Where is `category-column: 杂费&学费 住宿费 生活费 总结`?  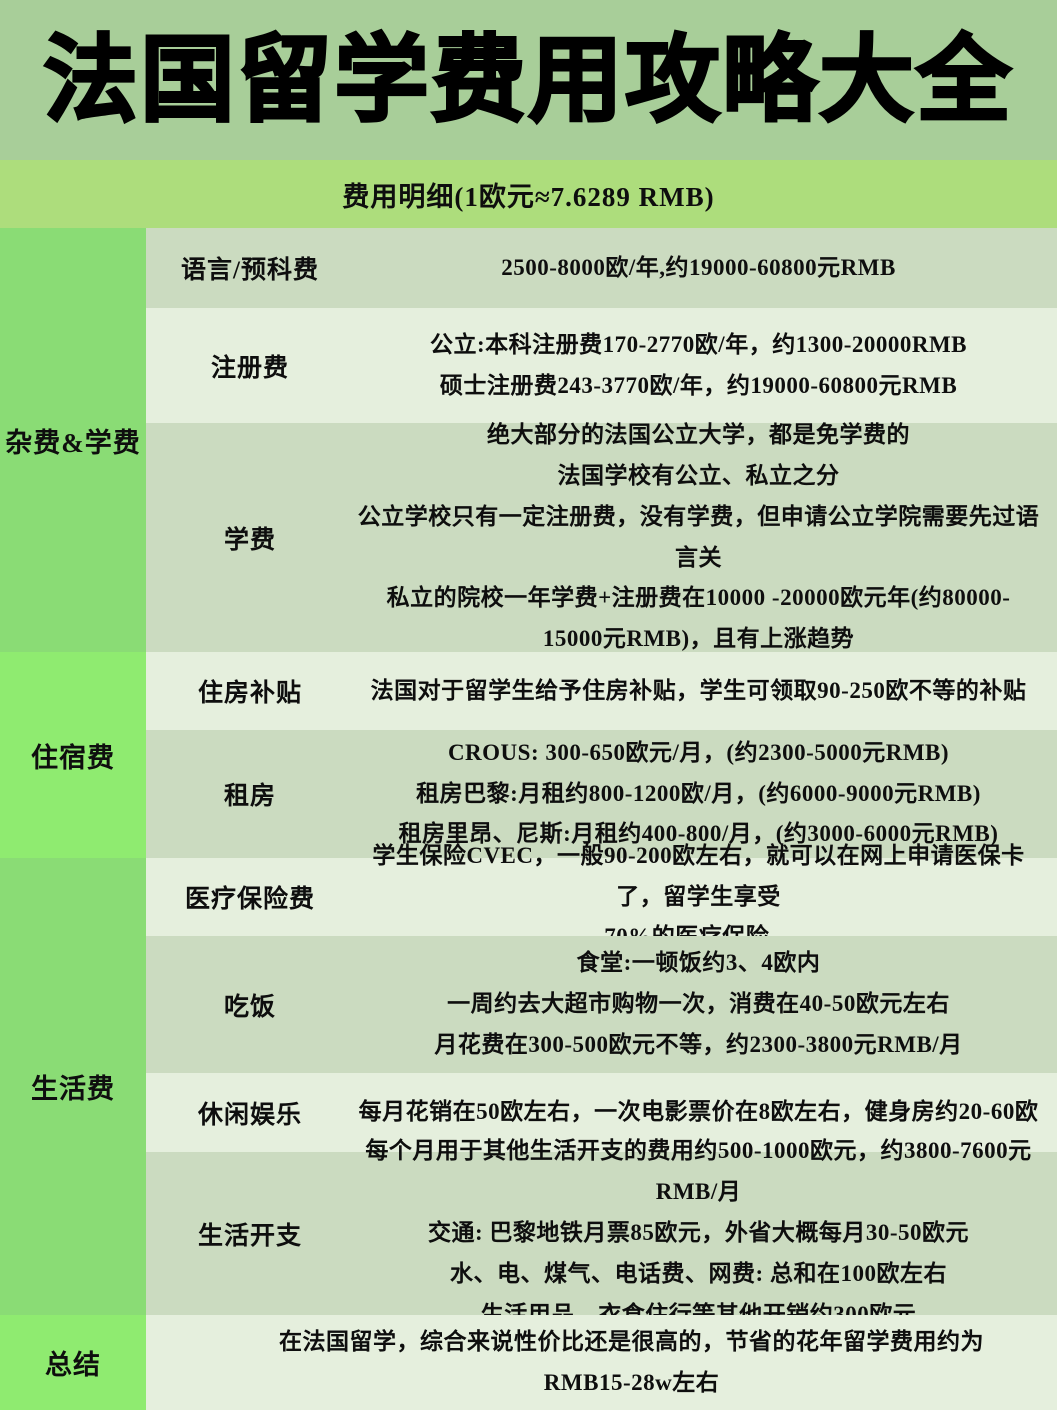
category-column: 杂费&学费 住宿费 生活费 总结 is located at coordinates (73, 819).